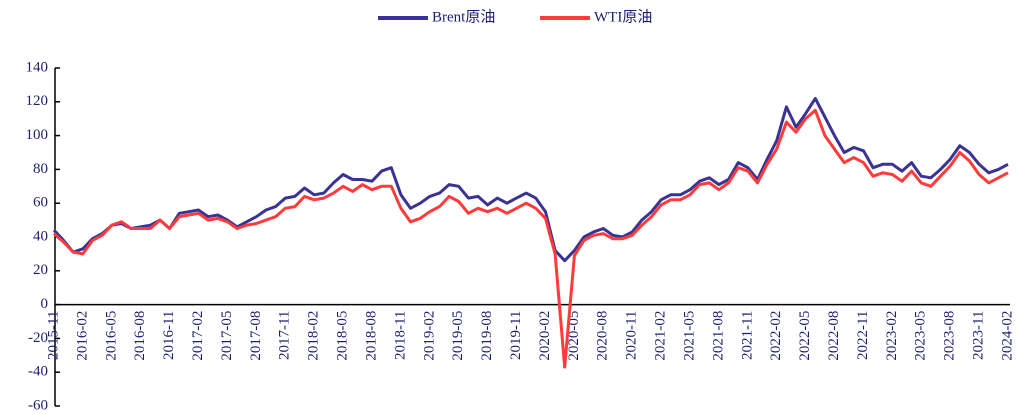  Describe the element at coordinates (38, 405) in the screenshot. I see `y-tick-label: -60` at that location.